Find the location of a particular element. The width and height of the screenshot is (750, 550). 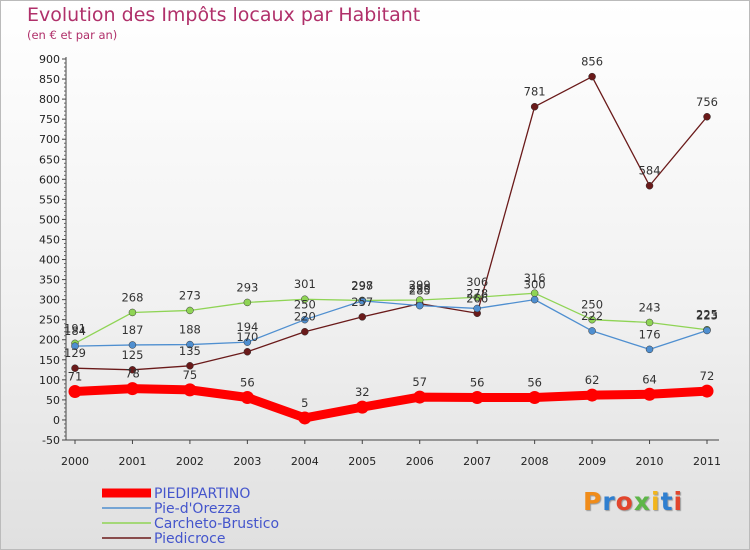

data-label: 220 is located at coordinates (305, 317).